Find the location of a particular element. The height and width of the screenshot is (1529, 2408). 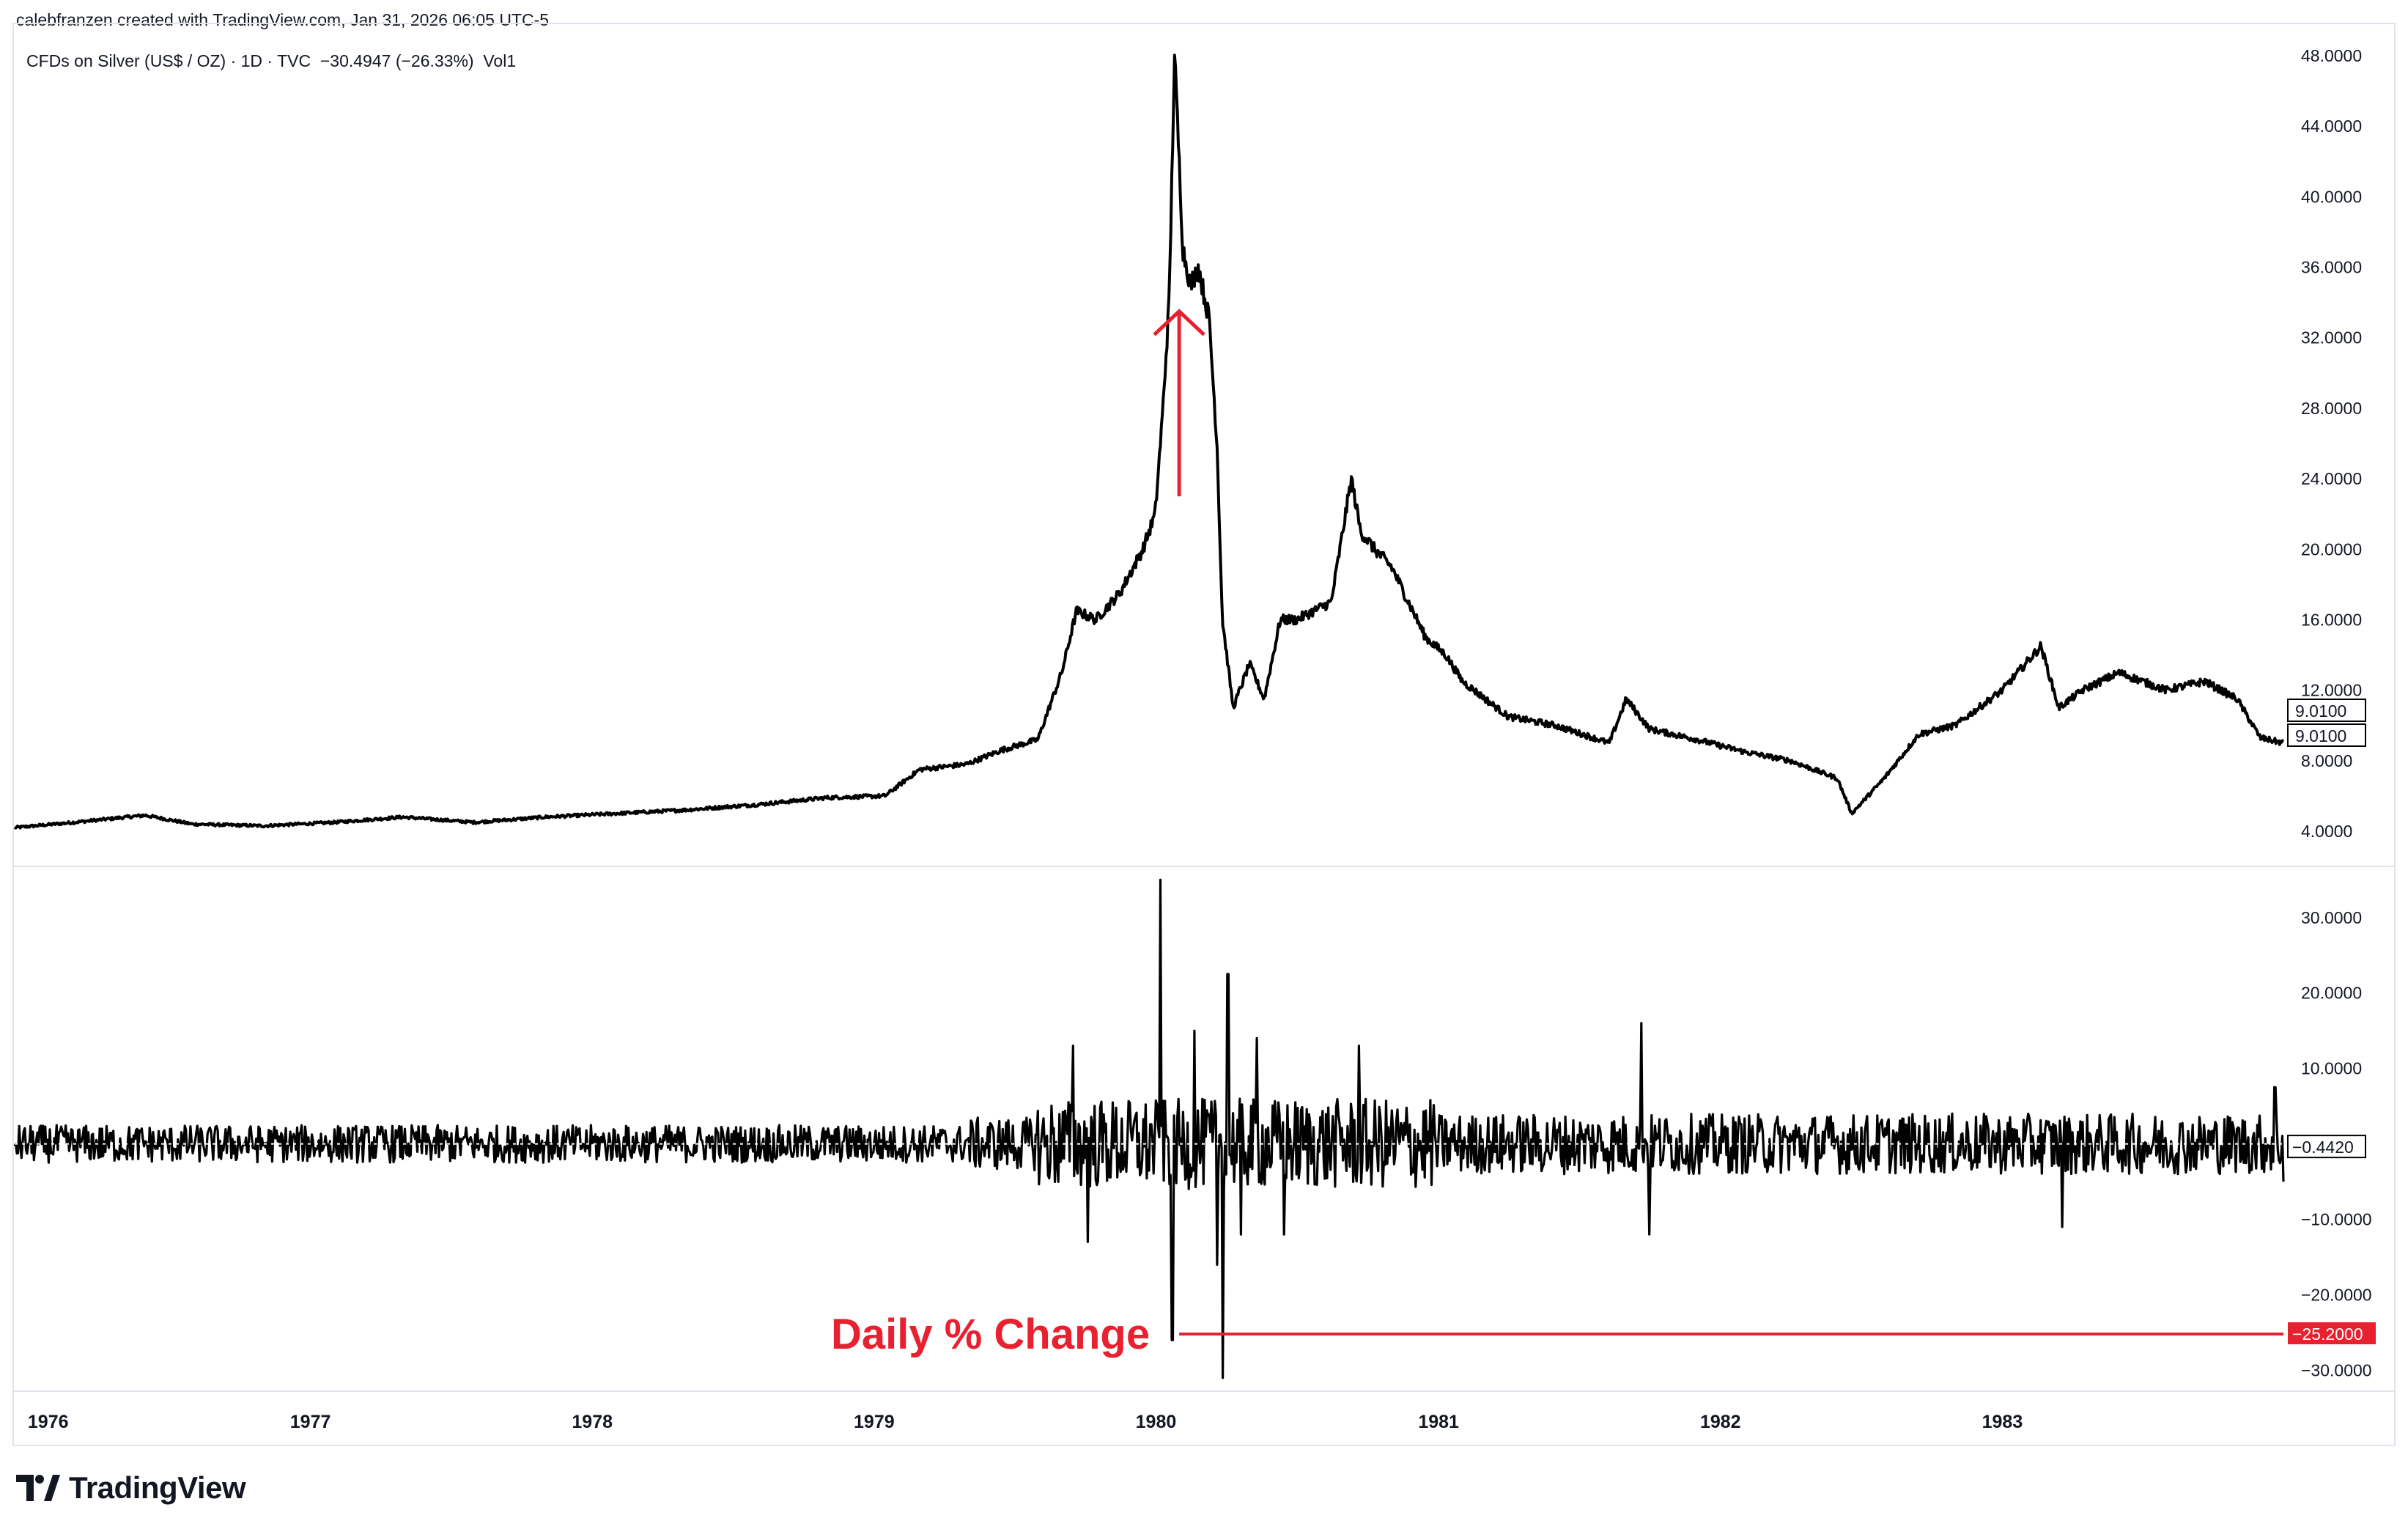

tradingview-logo-text: TradingView is located at coordinates (157, 1487).